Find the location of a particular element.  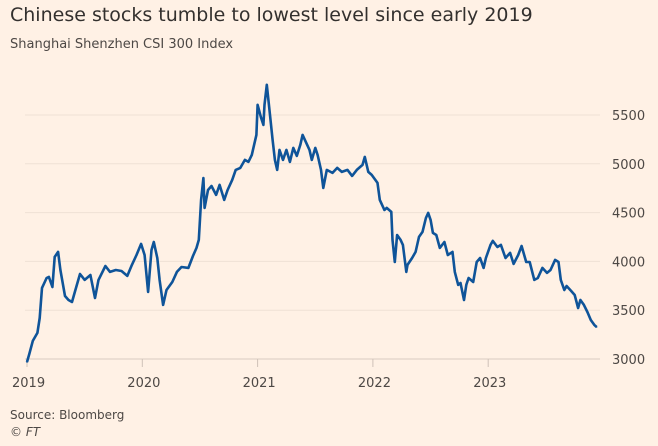

y-tick-label: 5500 is located at coordinates (628, 116).